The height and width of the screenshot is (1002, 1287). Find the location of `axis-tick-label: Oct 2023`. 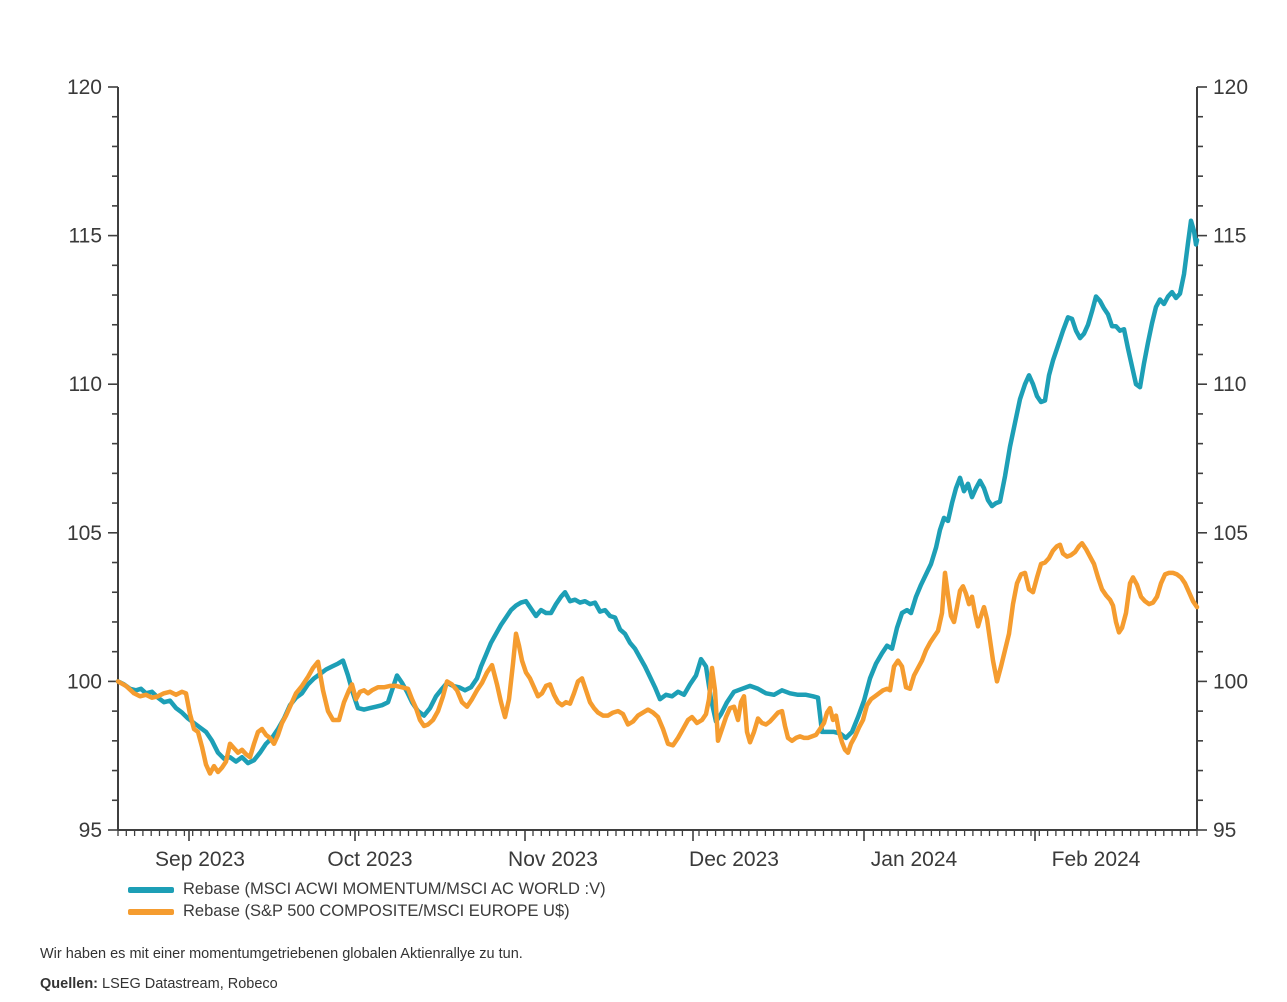

axis-tick-label: Oct 2023 is located at coordinates (369, 859).